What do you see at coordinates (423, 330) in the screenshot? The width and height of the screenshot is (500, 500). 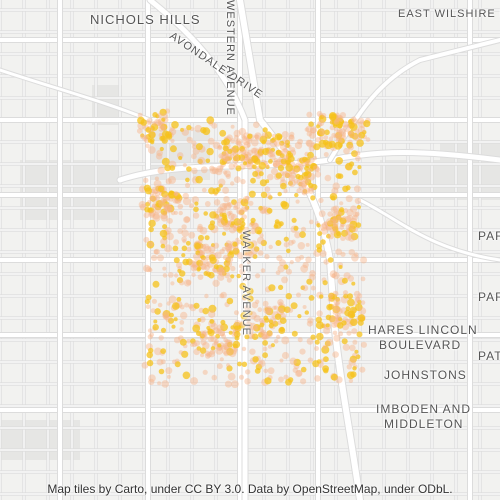 I see `label-hares-lincoln-line1: HARES LINCOLN` at bounding box center [423, 330].